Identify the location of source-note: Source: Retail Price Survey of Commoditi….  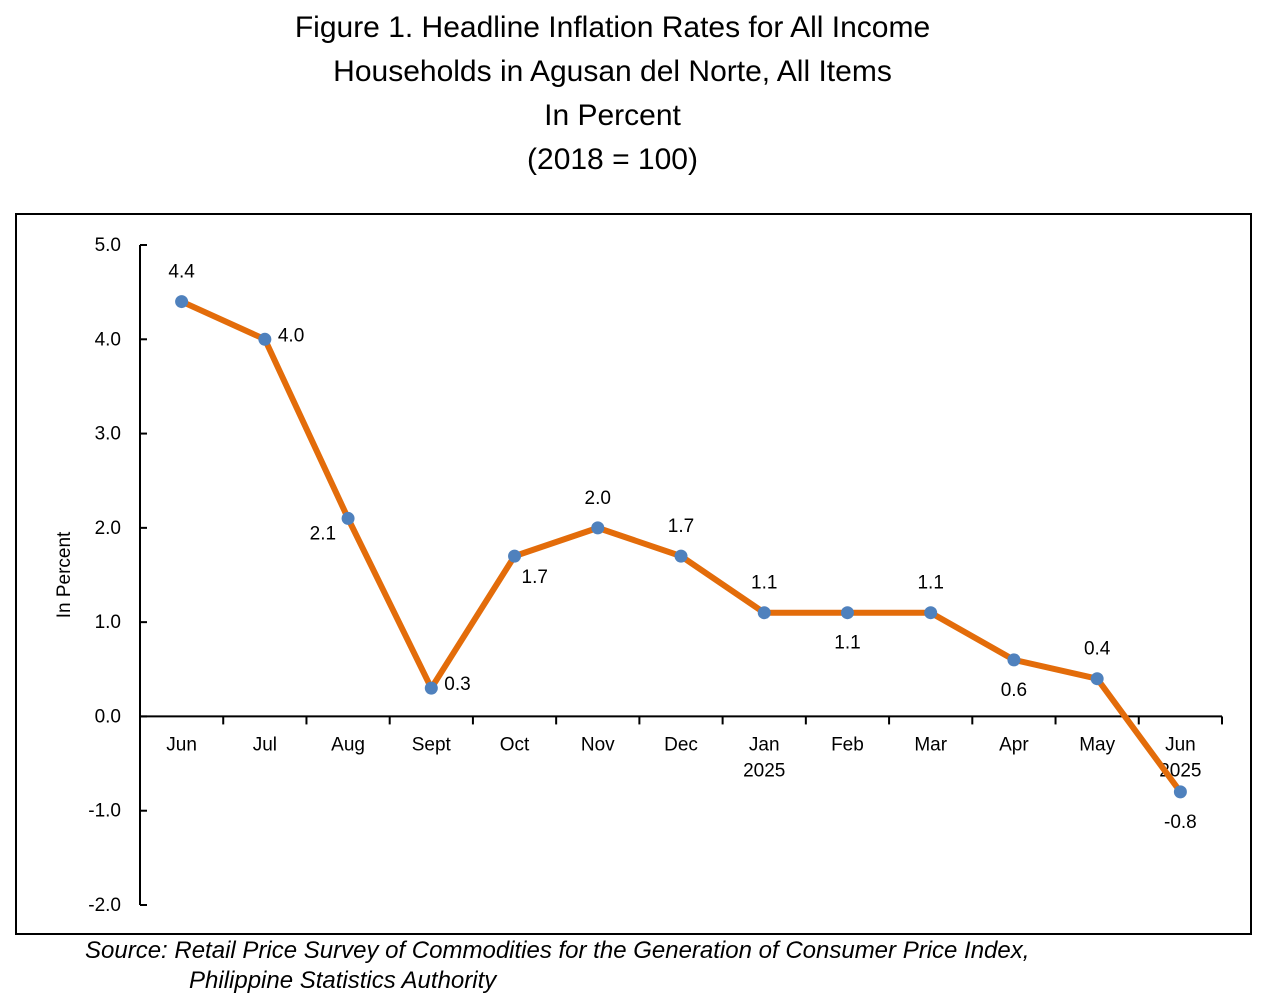
(557, 966).